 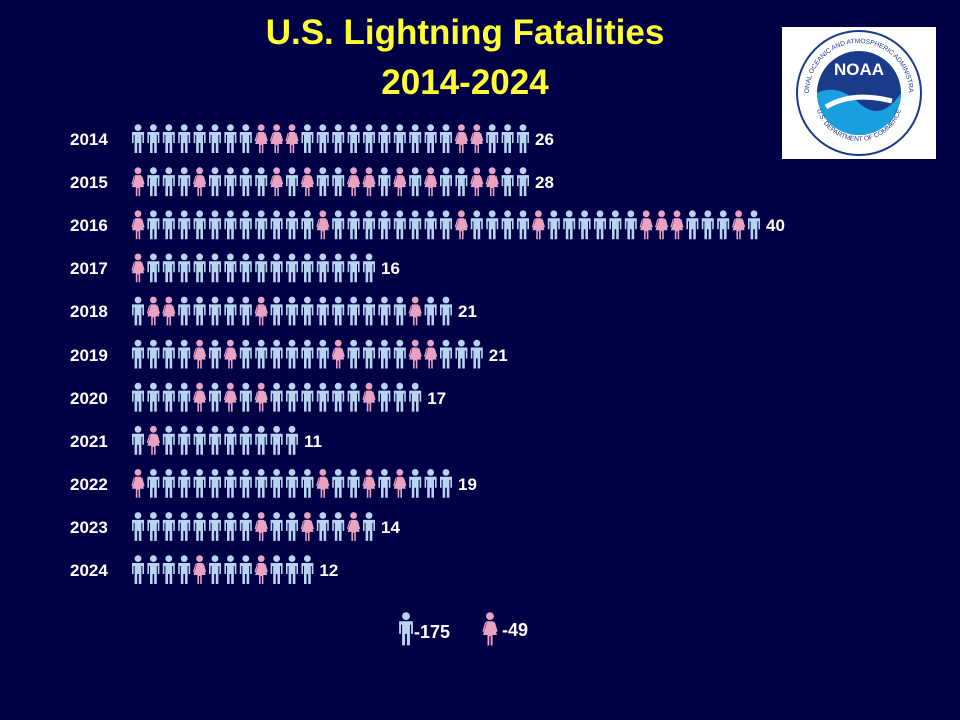 I want to click on chart-title-line2: 2014-2024, so click(x=465, y=82).